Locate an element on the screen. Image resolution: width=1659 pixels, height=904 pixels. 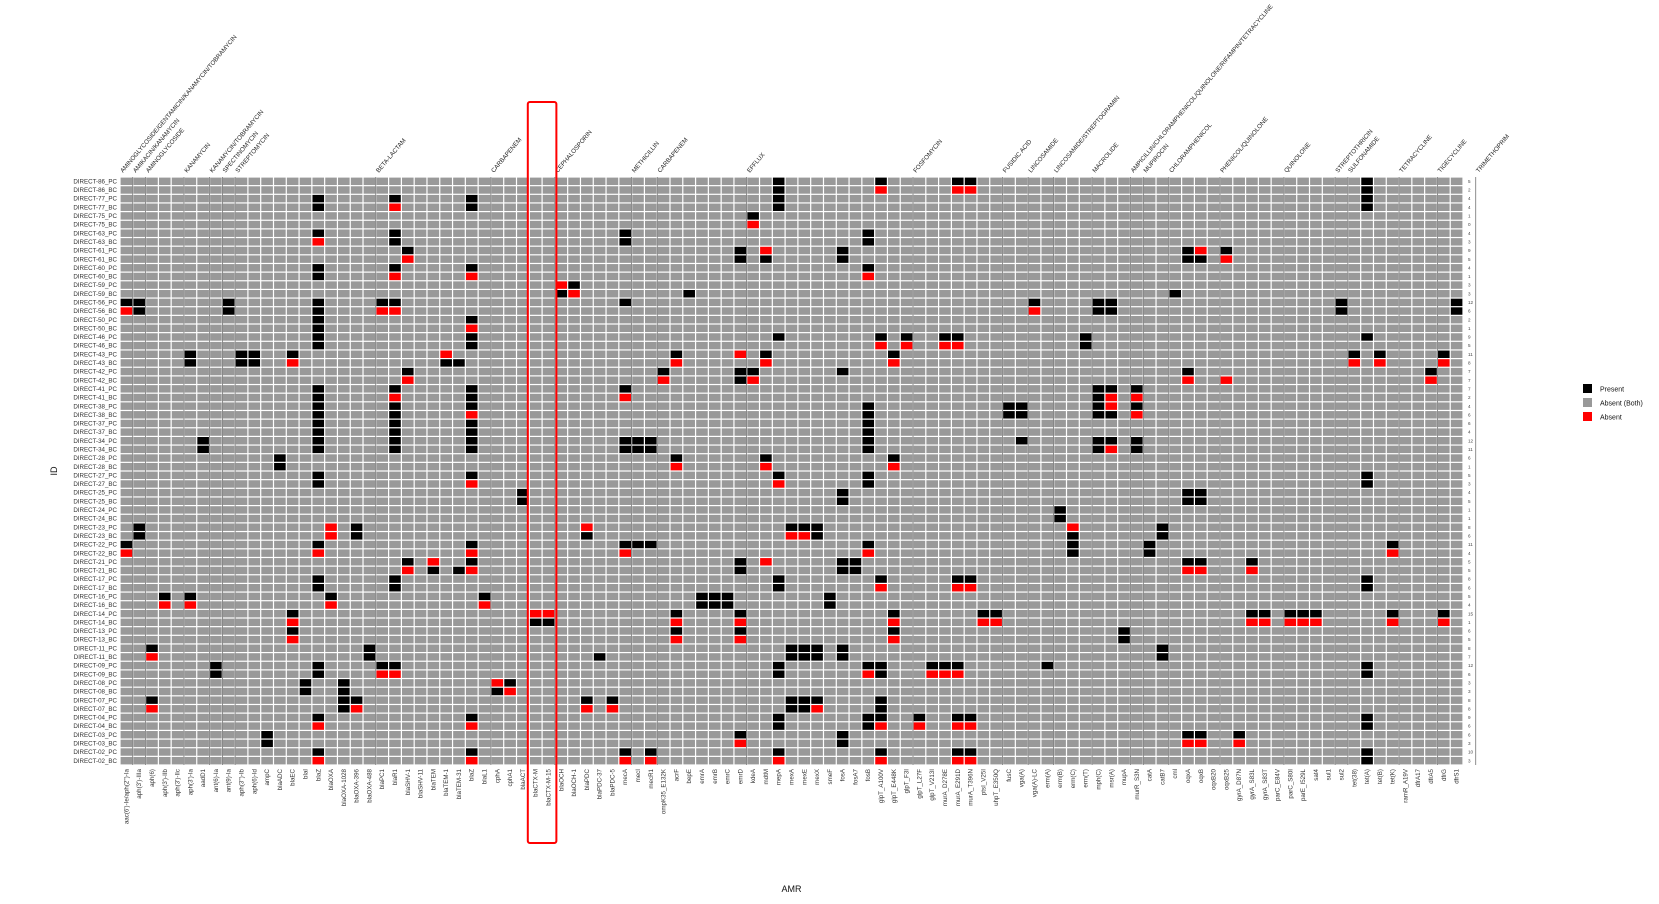
tile-absent is located at coordinates (433, 562).